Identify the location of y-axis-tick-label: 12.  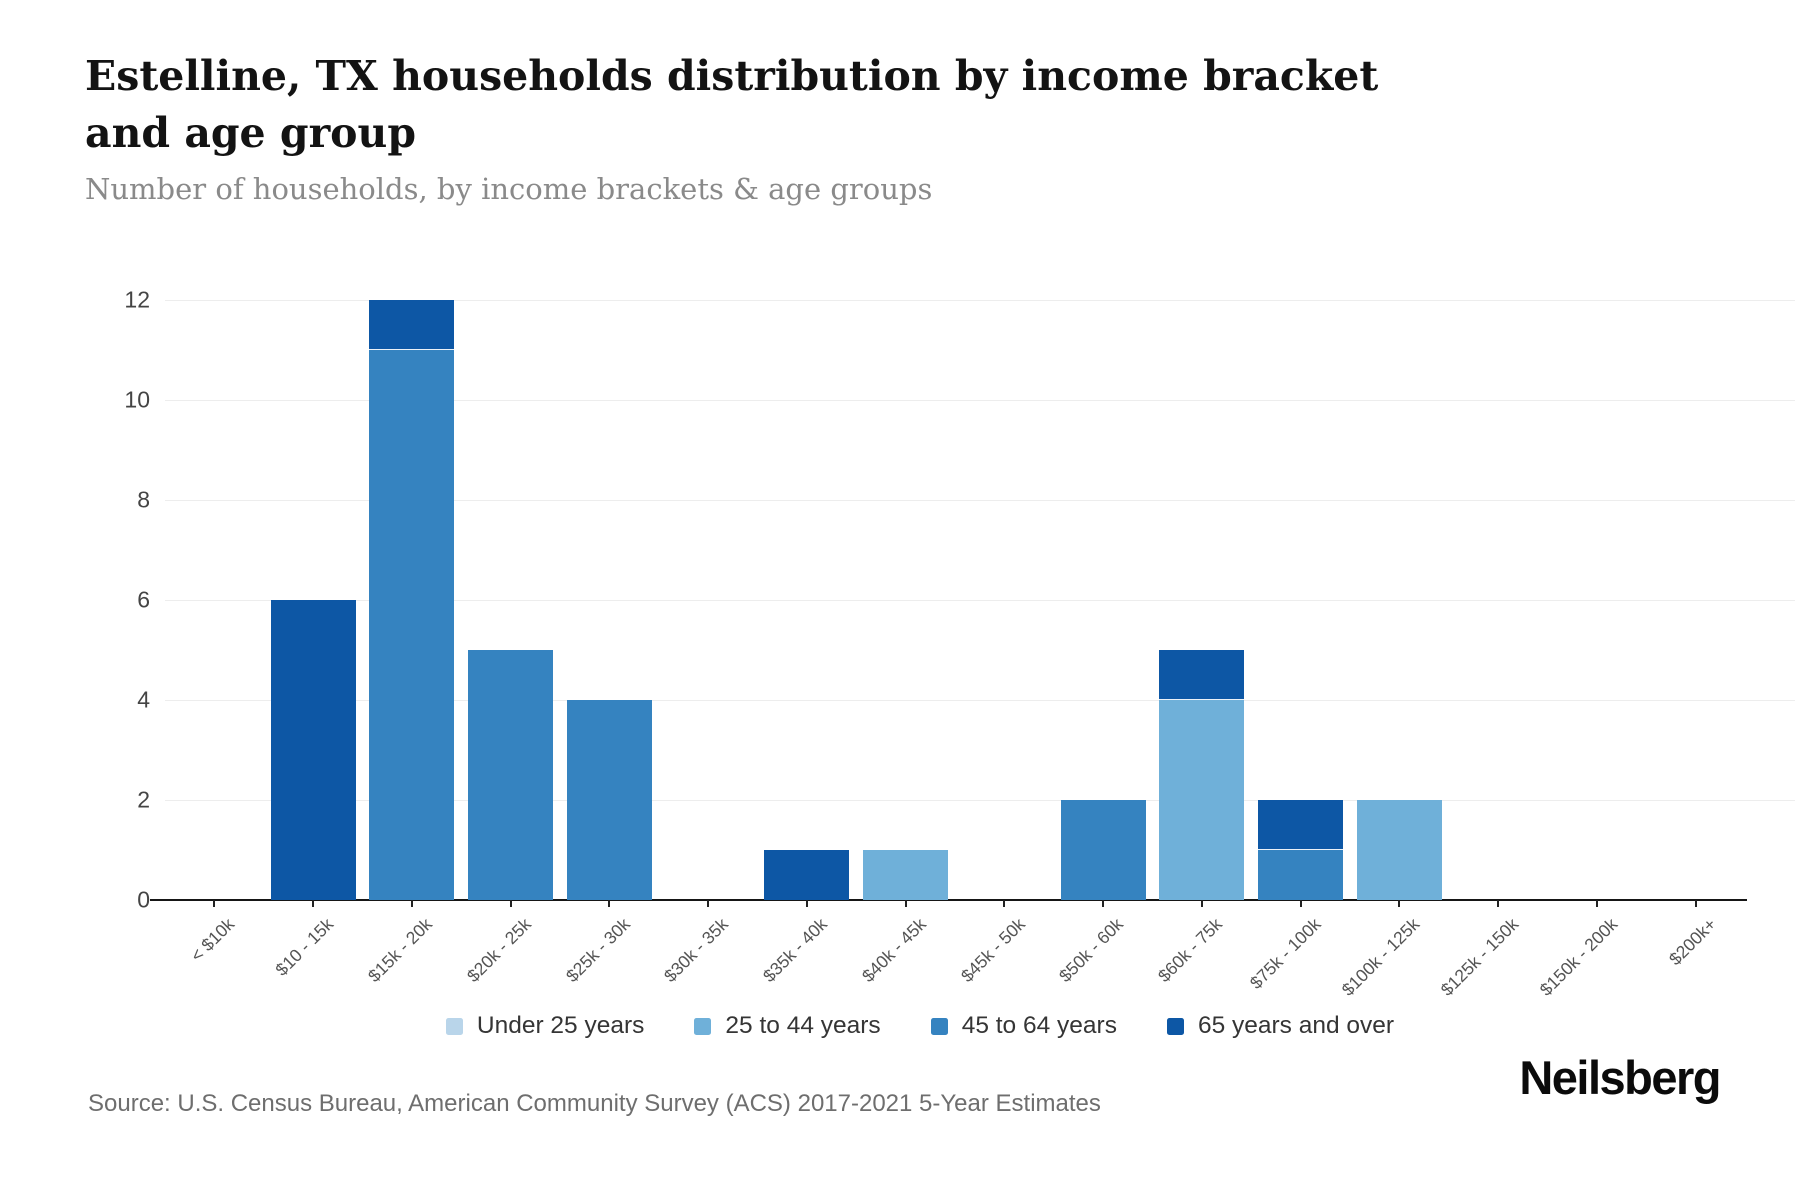
(137, 299).